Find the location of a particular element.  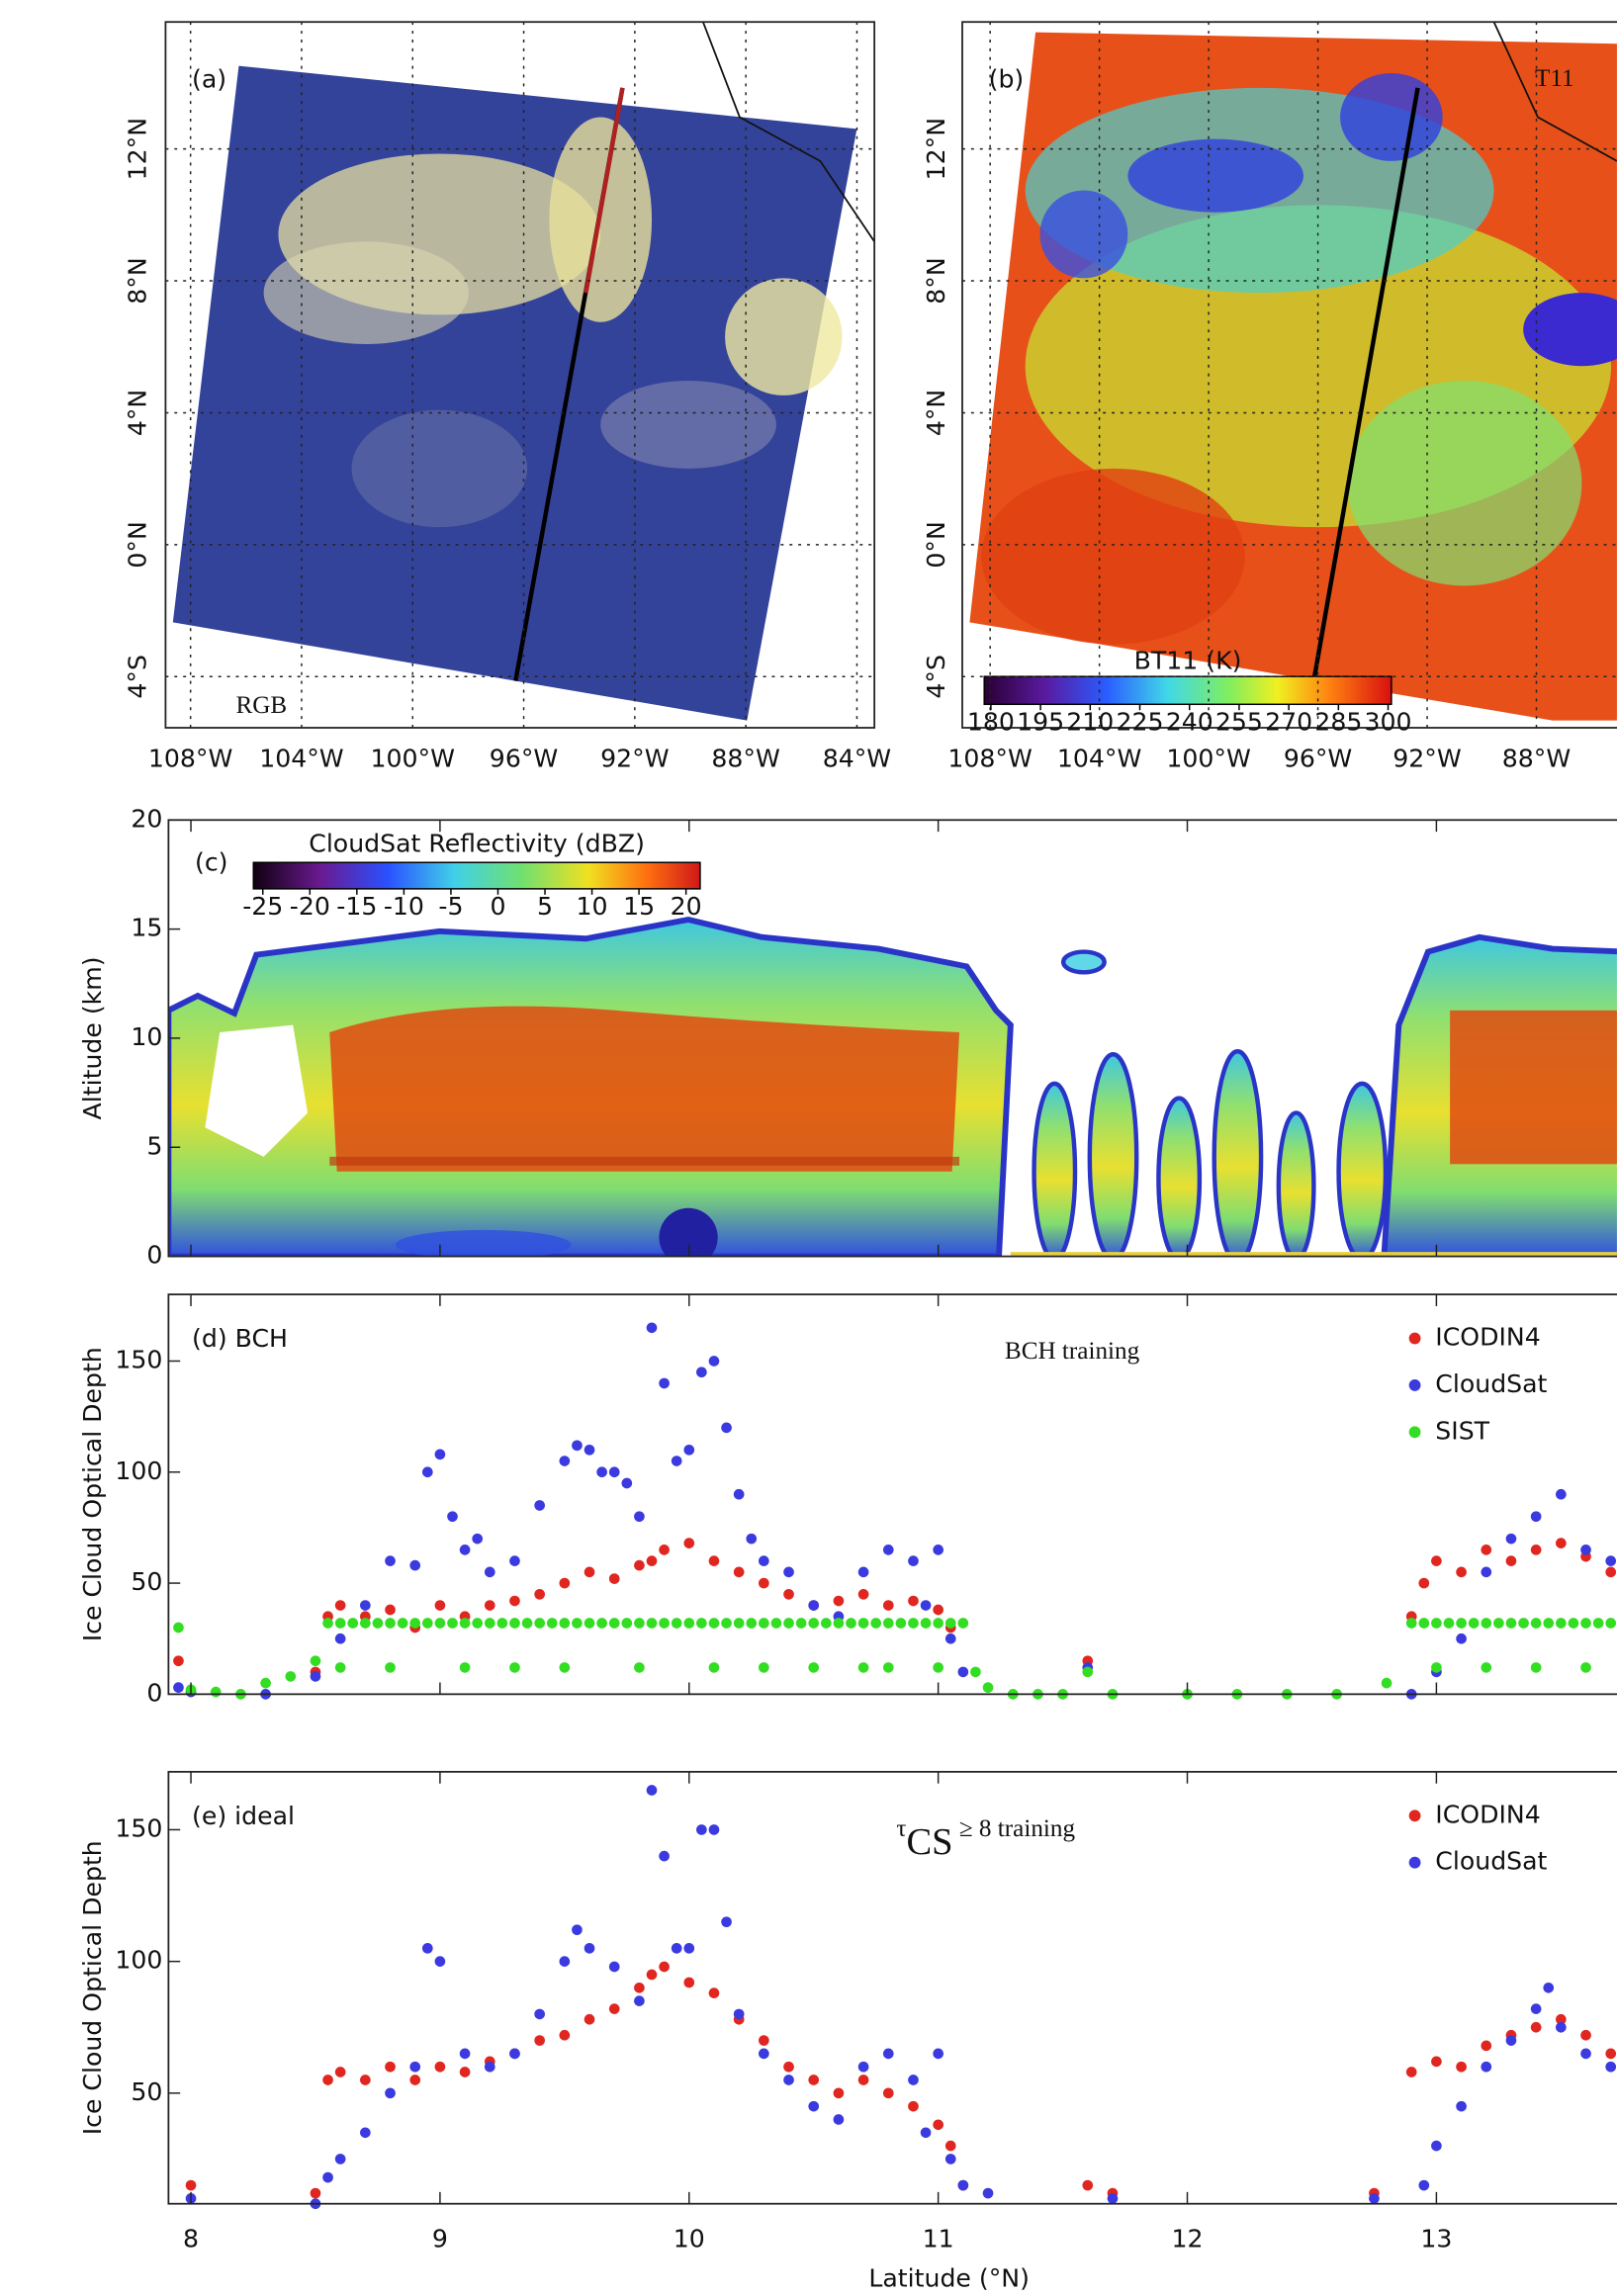

y-tick-label: 50 is located at coordinates (146, 2092).